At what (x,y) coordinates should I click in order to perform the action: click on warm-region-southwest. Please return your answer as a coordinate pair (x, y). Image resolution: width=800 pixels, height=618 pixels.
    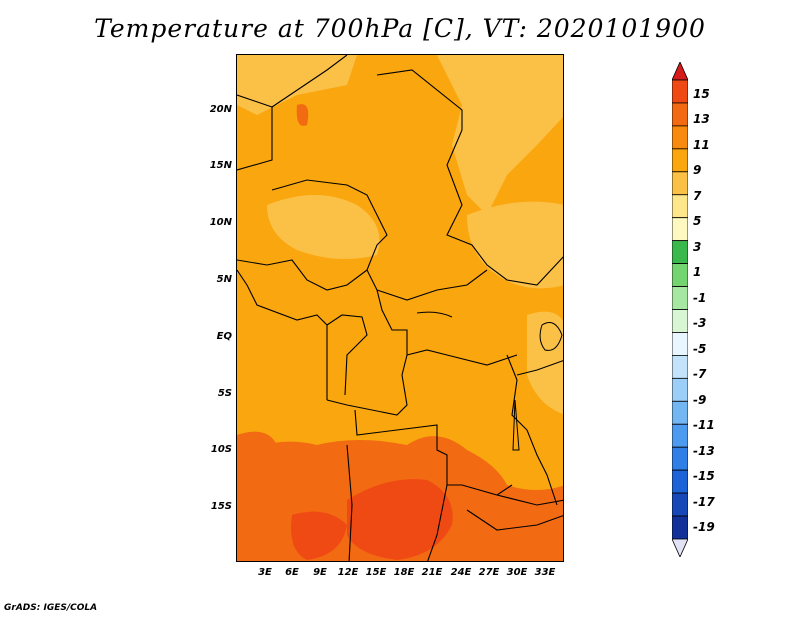
    Looking at the image, I should click on (257, 448).